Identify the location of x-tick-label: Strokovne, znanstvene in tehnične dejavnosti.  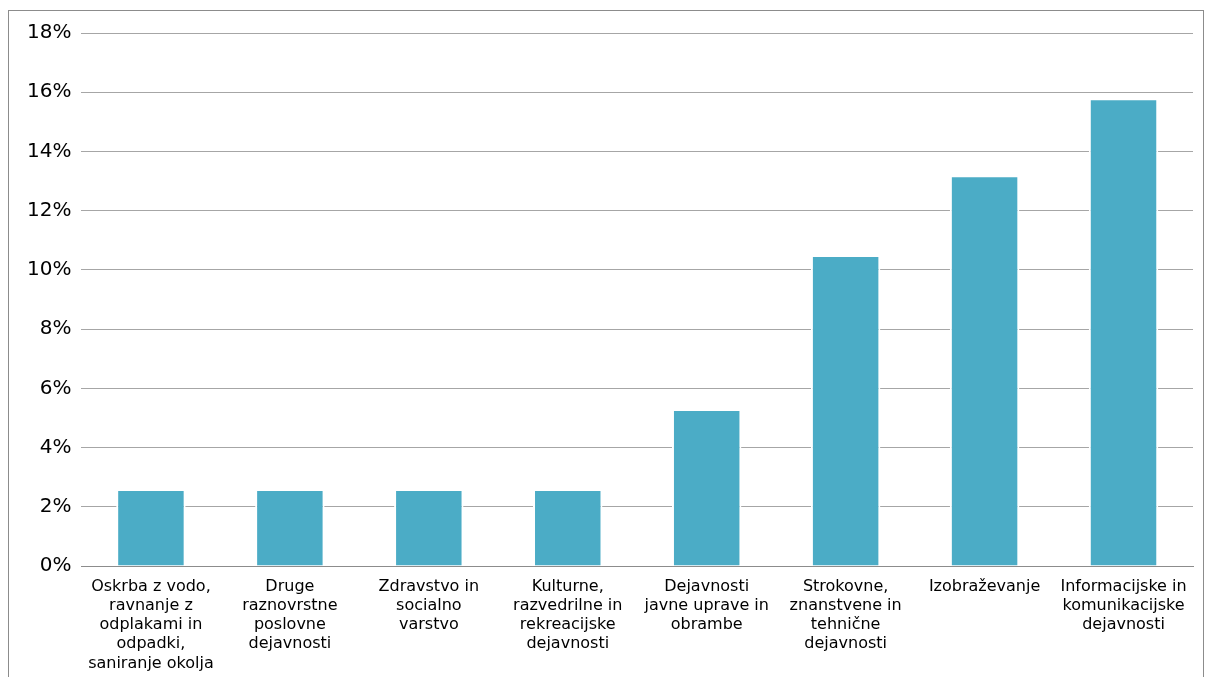
(845, 614).